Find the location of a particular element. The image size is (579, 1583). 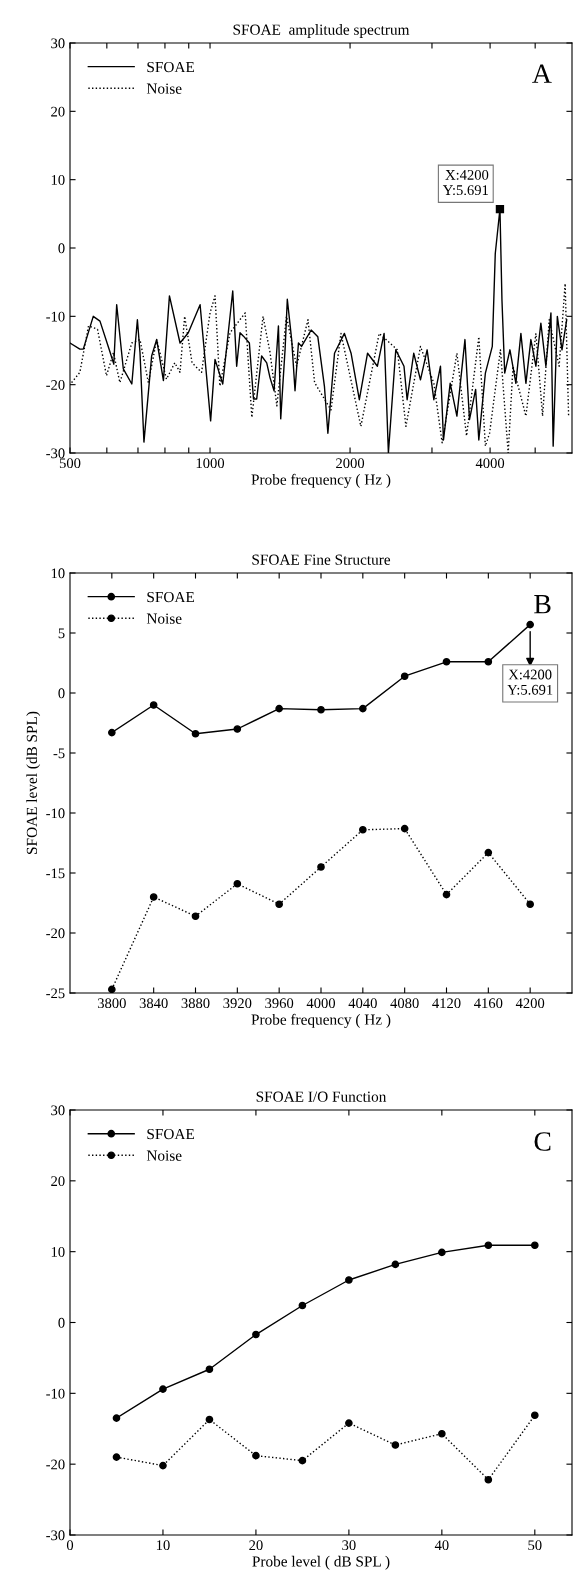

y-tick-label: -5 is located at coordinates (59, 753).